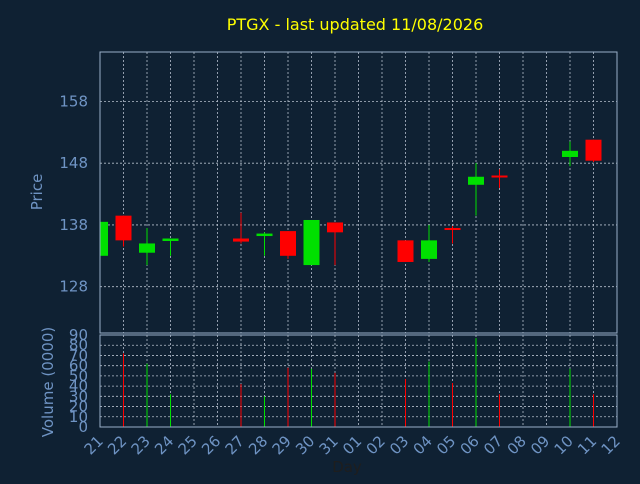 The width and height of the screenshot is (640, 484). What do you see at coordinates (73, 101) in the screenshot?
I see `price-tick-label: 158` at bounding box center [73, 101].